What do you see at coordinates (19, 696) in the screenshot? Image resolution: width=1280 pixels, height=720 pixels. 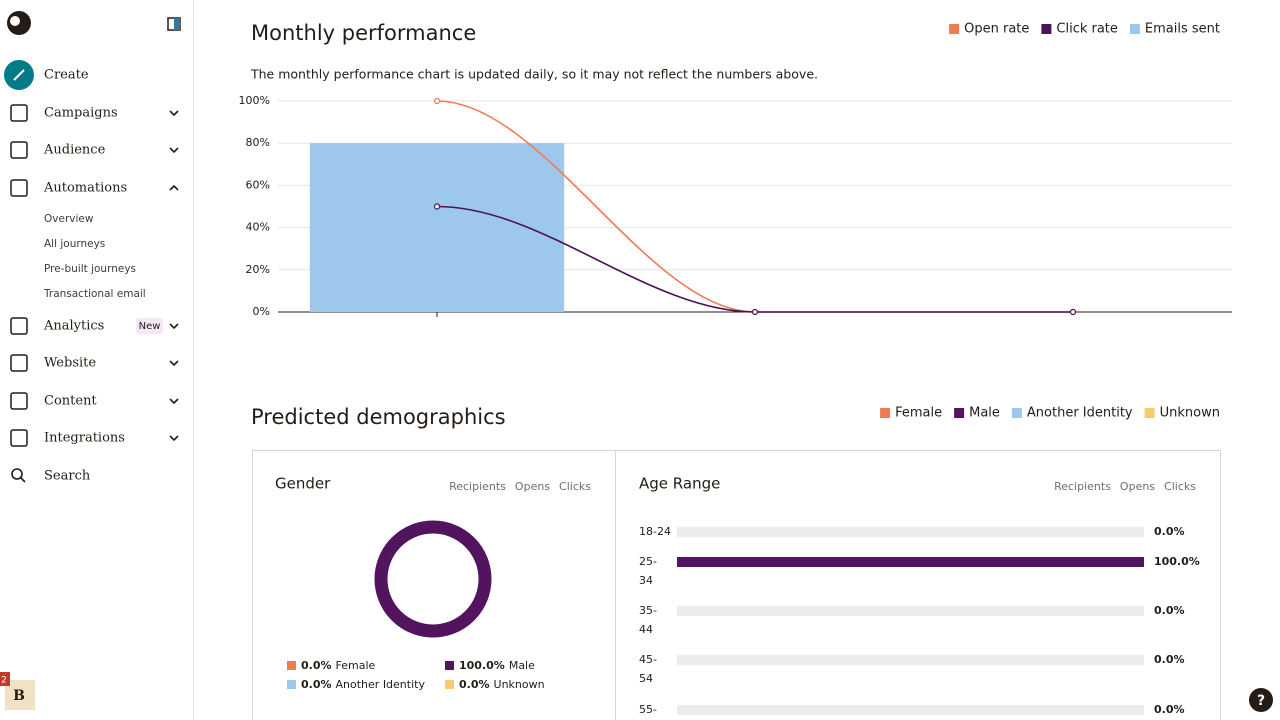 I see `avatar-initial: B` at bounding box center [19, 696].